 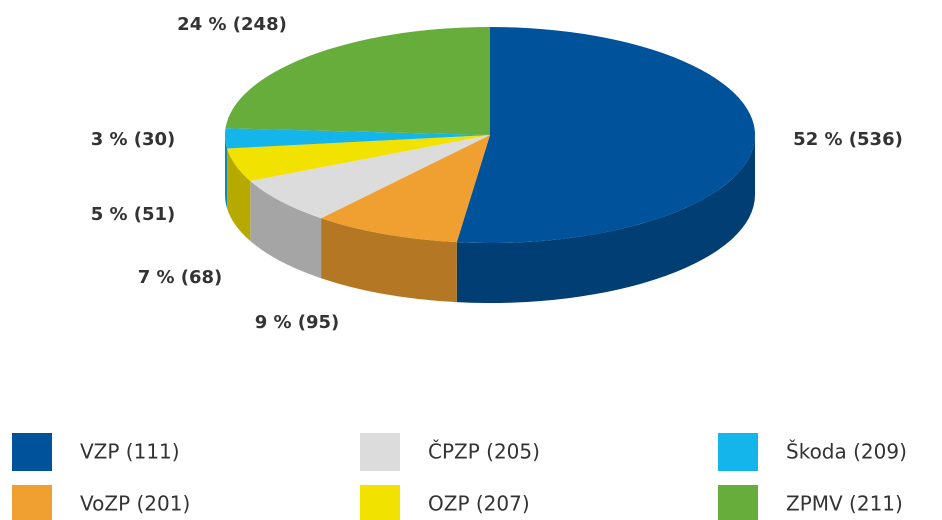 I want to click on legend-label: OZP (207), so click(x=479, y=504).